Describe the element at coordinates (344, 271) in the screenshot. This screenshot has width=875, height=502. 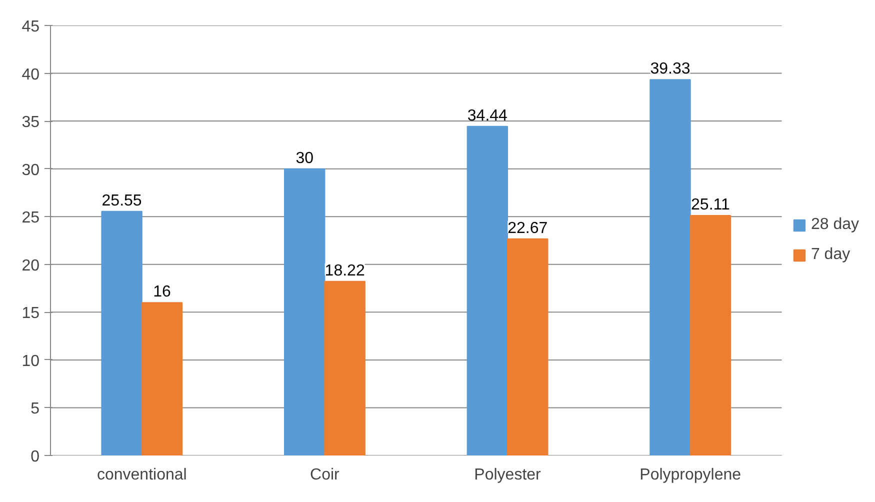
I see `data-label: 18.22` at that location.